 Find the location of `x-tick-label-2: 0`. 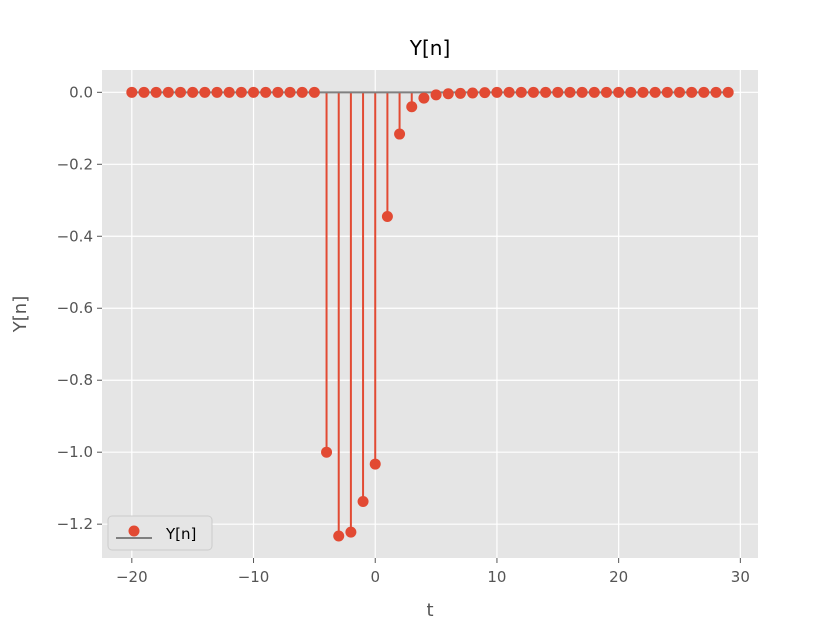

x-tick-label-2: 0 is located at coordinates (375, 577).